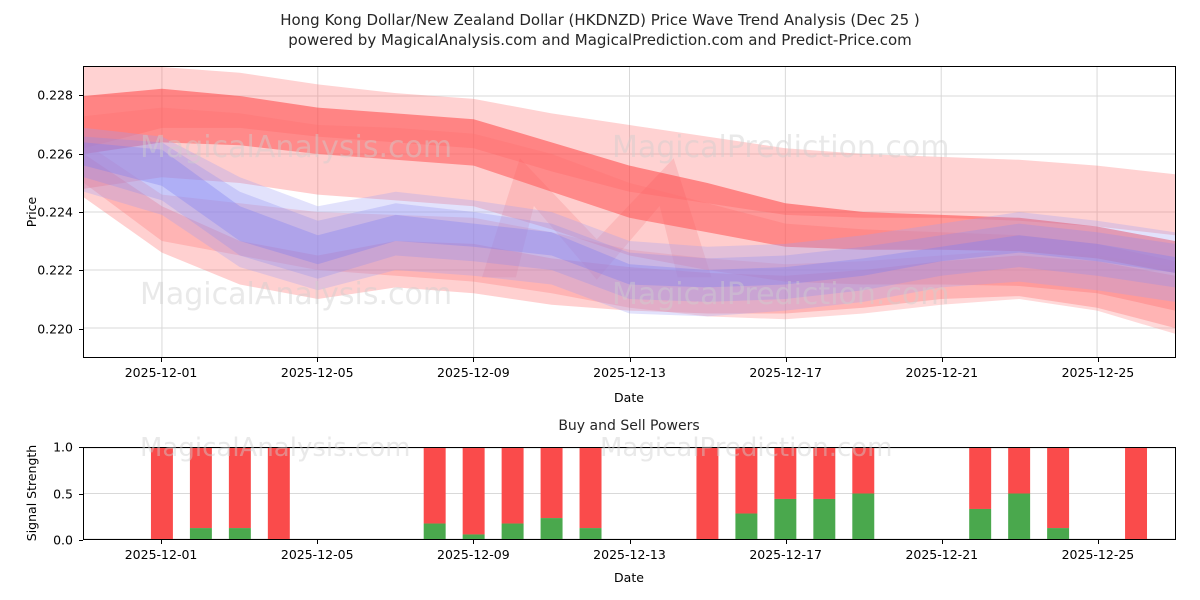  What do you see at coordinates (785, 554) in the screenshot?
I see `signal-xtick-label: 2025-12-17` at bounding box center [785, 554].